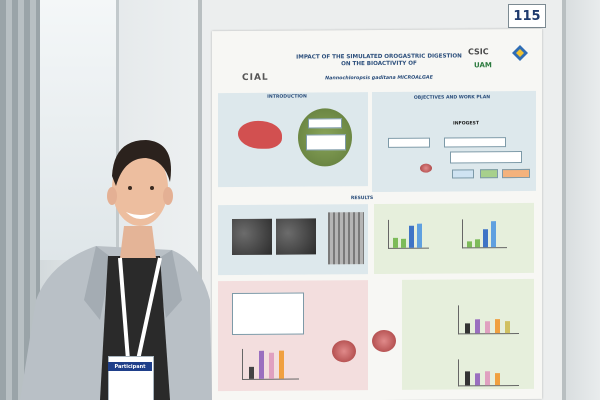  What do you see at coordinates (138, 242) in the screenshot?
I see `neck` at bounding box center [138, 242].